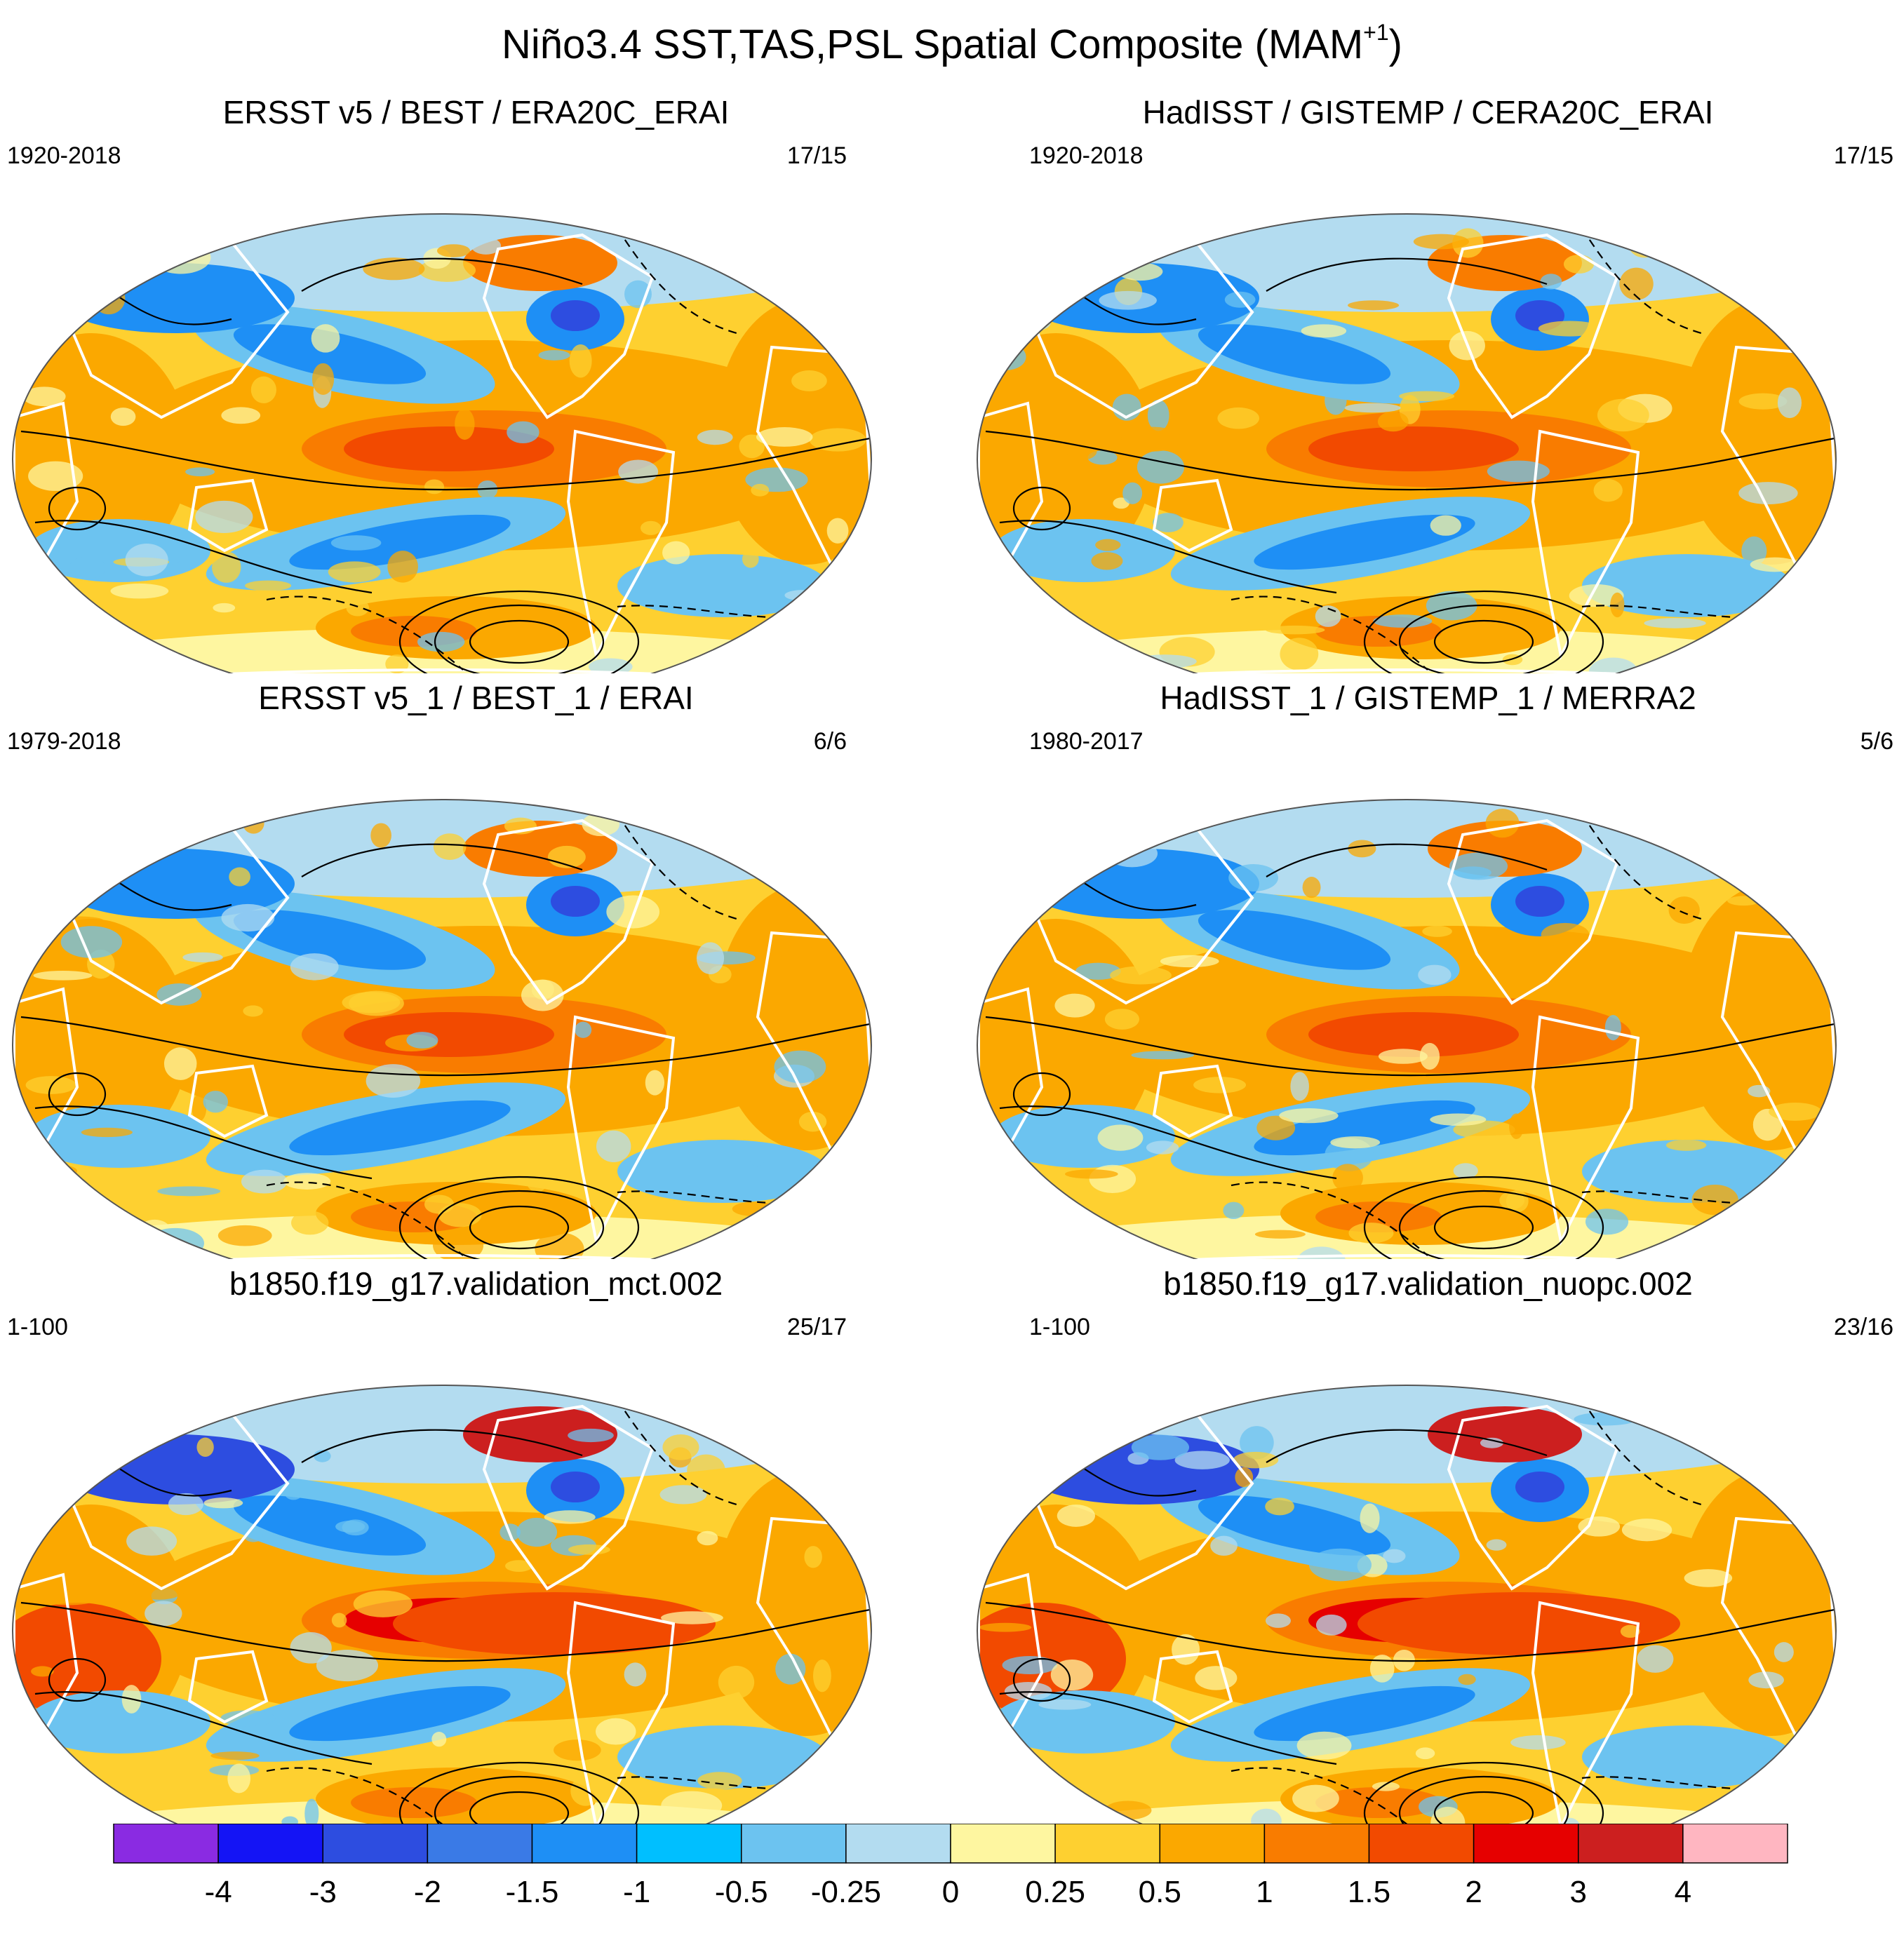  I want to click on colorbar-label: -2, so click(427, 1892).